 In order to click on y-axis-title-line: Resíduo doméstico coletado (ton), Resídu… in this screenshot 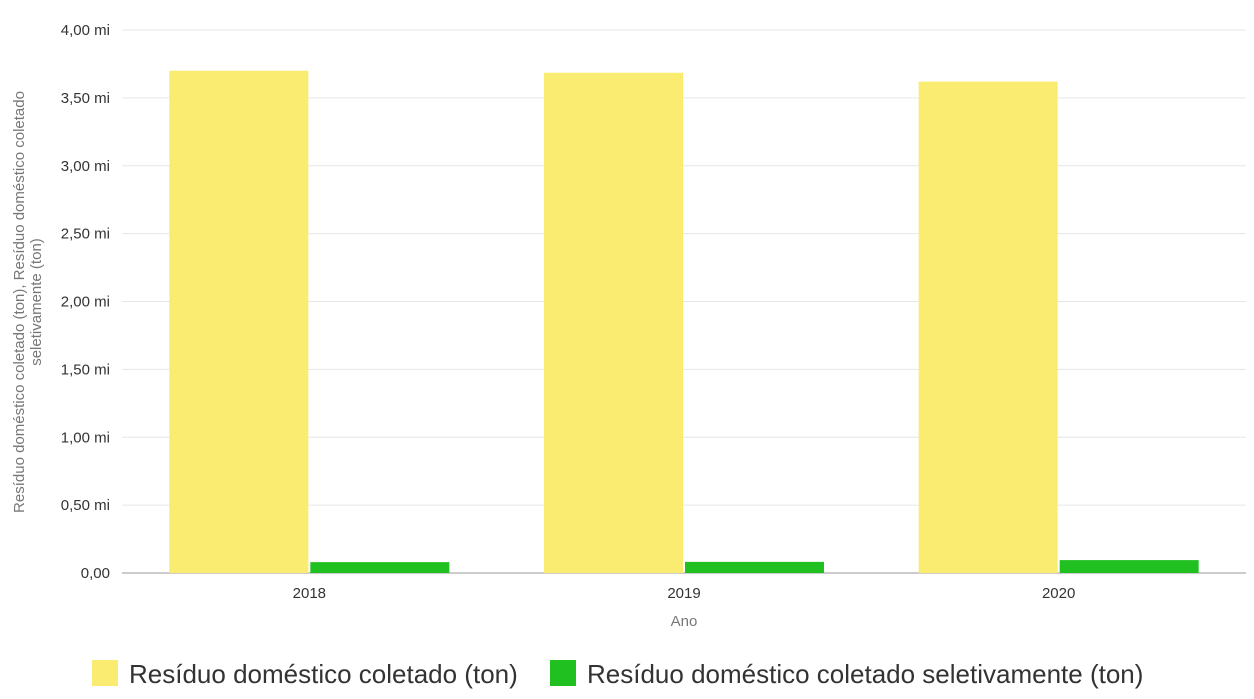, I will do `click(19, 302)`.